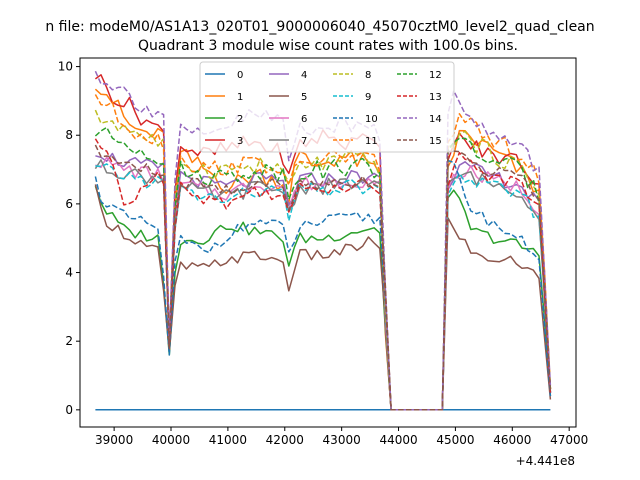  I want to click on y-axis: 0 2 4 6 8 10, so click(69, 238).